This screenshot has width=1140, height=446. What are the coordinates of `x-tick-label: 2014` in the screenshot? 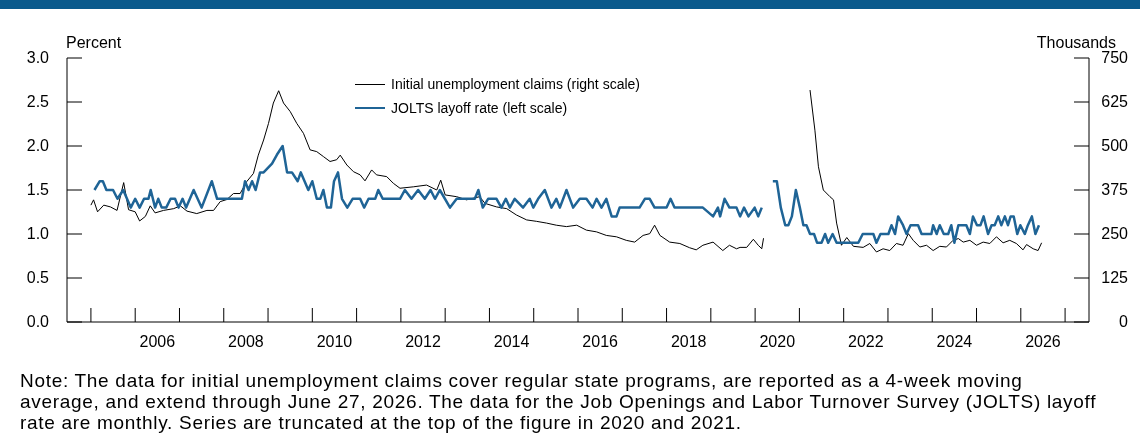 It's located at (511, 341).